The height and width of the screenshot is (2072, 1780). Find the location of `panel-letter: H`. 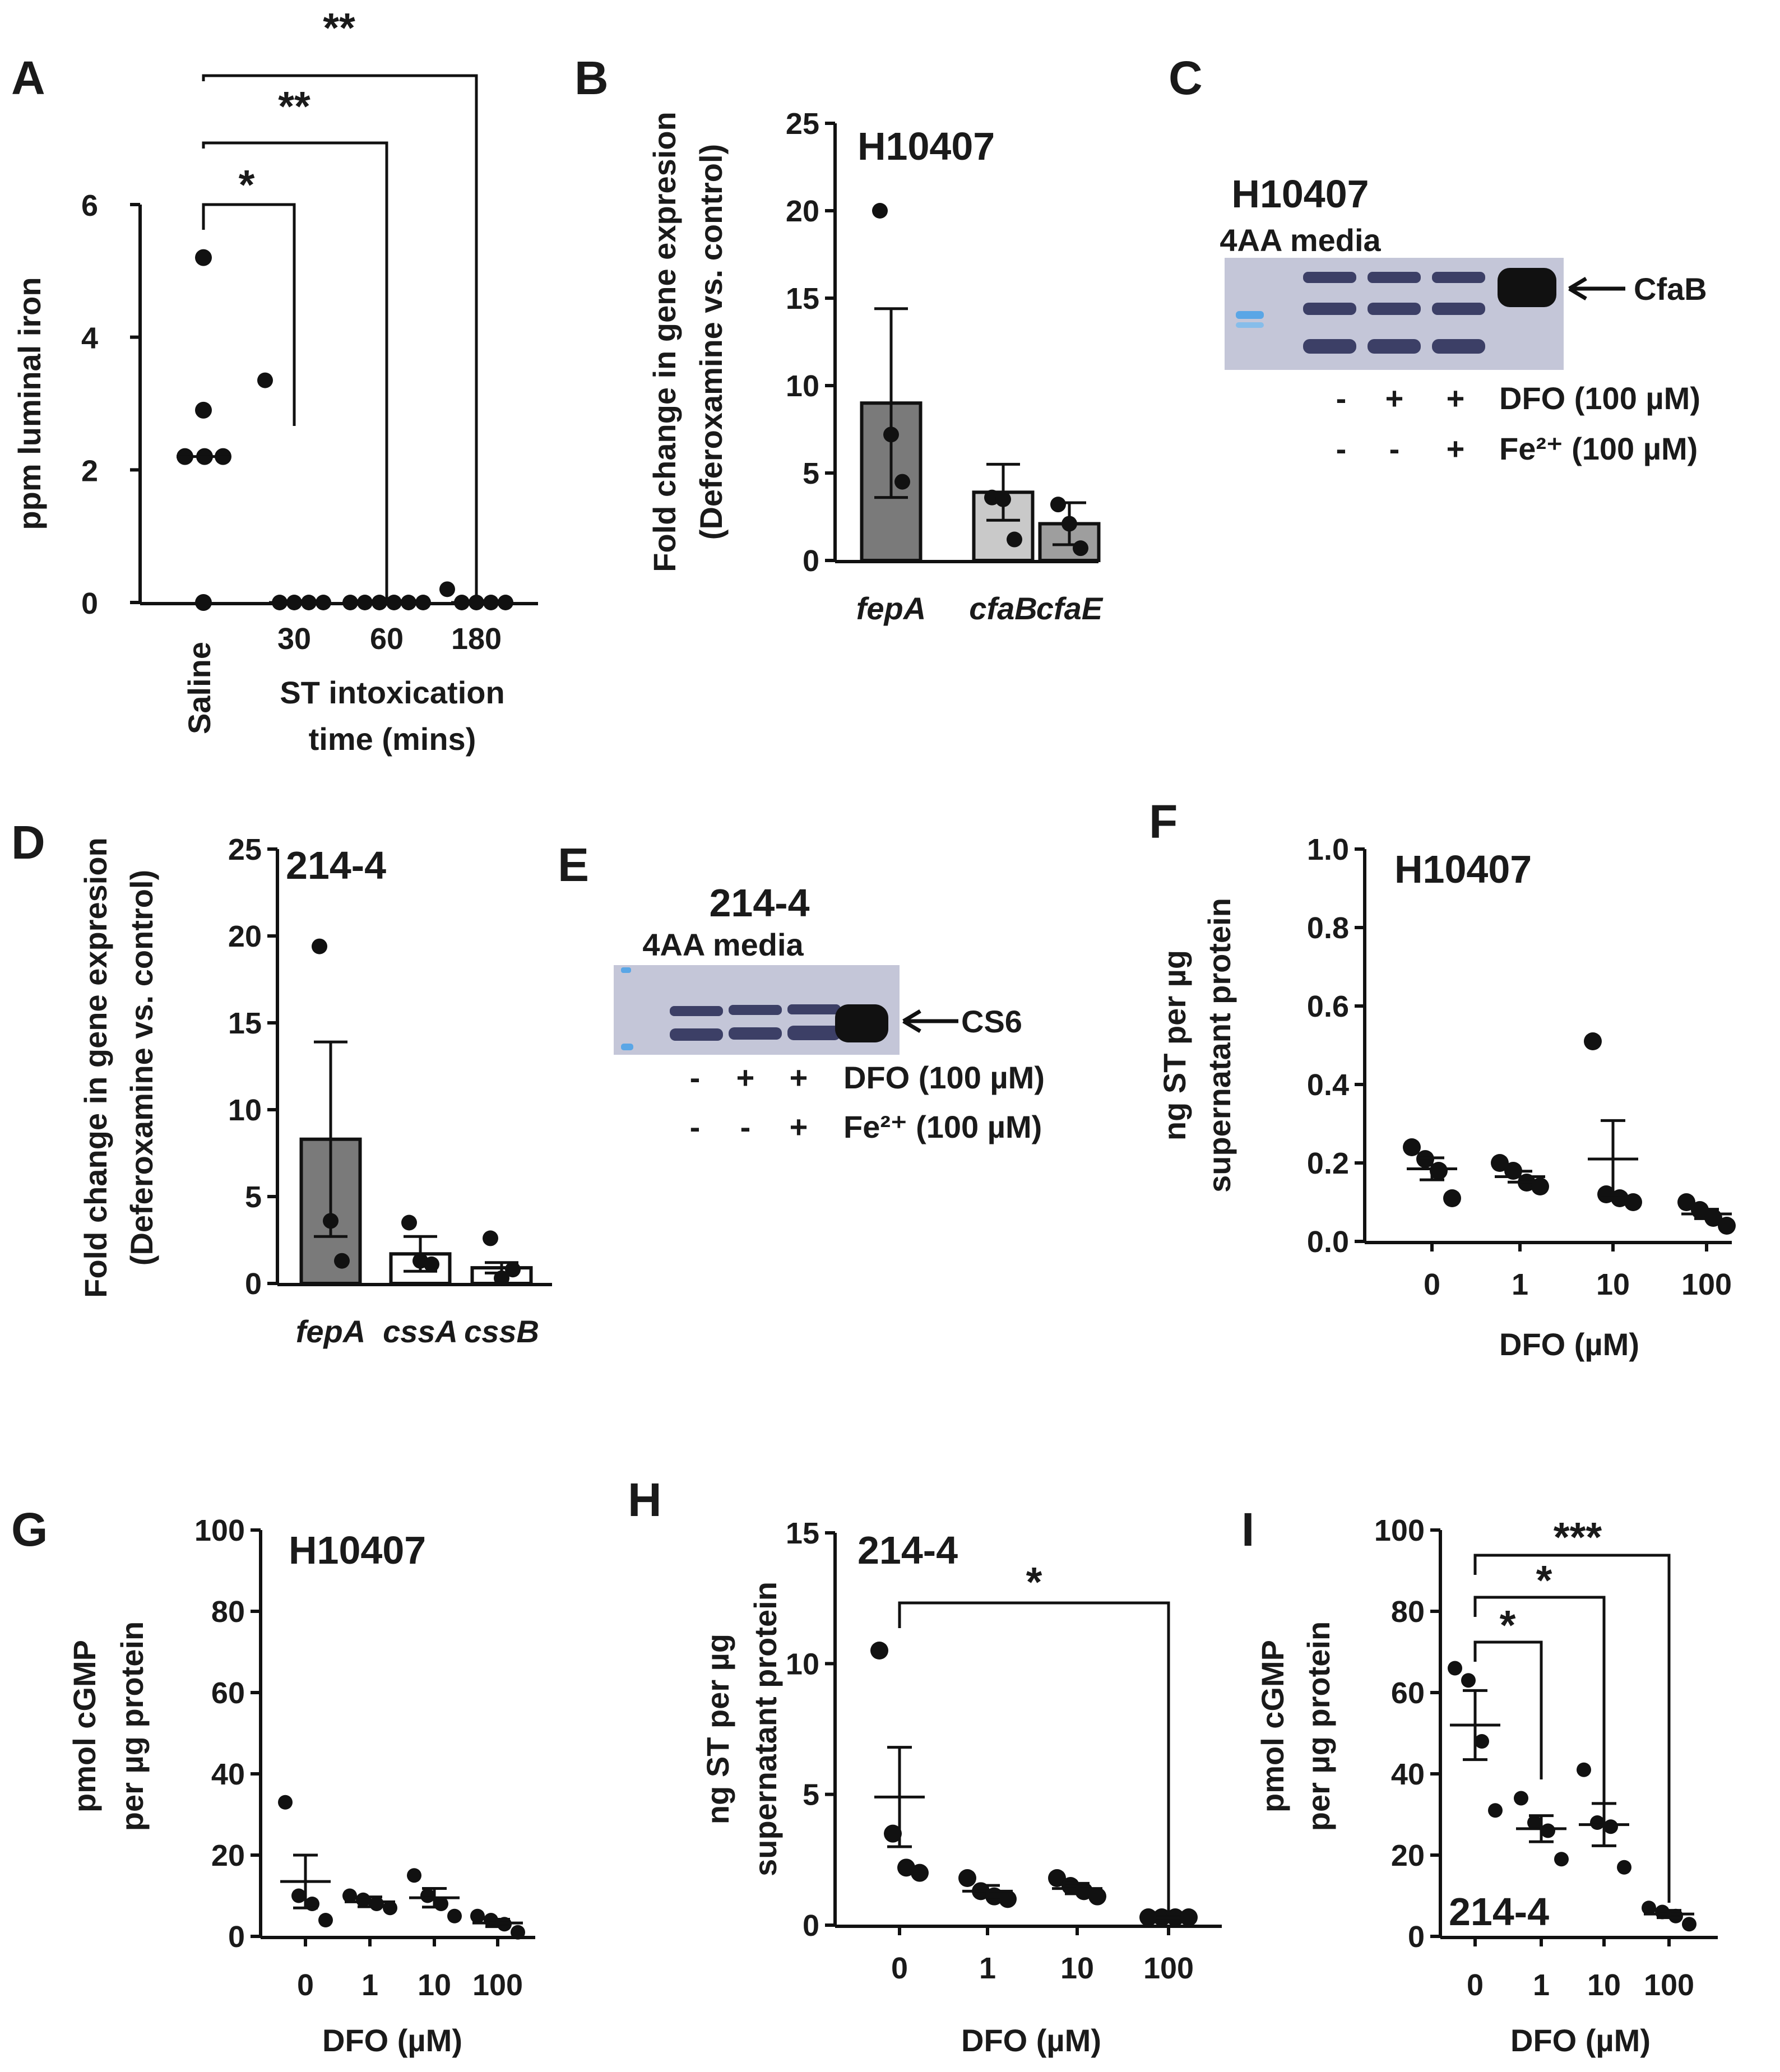

panel-letter: H is located at coordinates (645, 1499).